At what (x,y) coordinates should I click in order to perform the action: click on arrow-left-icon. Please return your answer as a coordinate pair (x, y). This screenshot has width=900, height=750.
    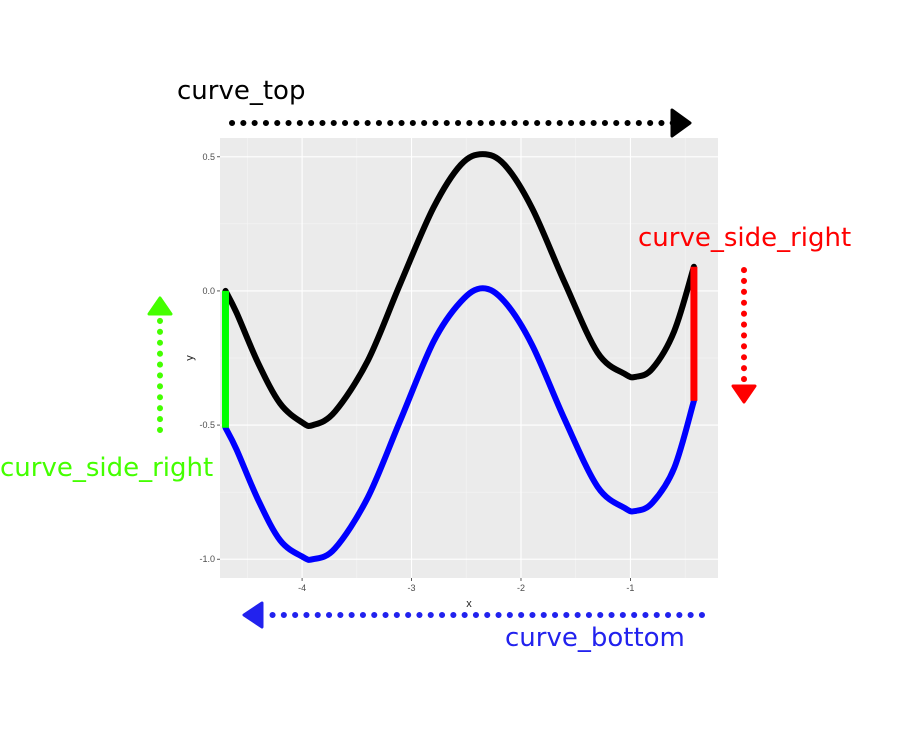
    Looking at the image, I should click on (253, 615).